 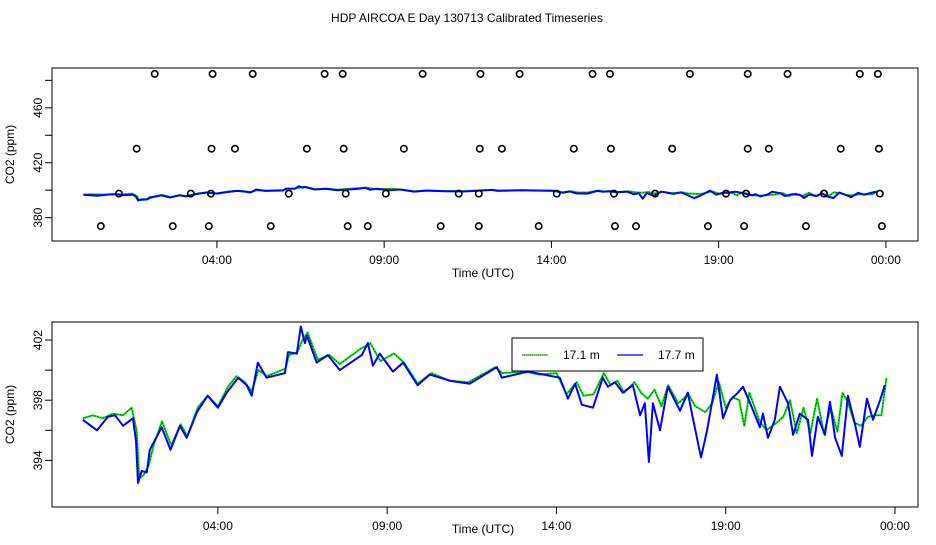 I want to click on y-tick-label: 460, so click(x=38, y=107).